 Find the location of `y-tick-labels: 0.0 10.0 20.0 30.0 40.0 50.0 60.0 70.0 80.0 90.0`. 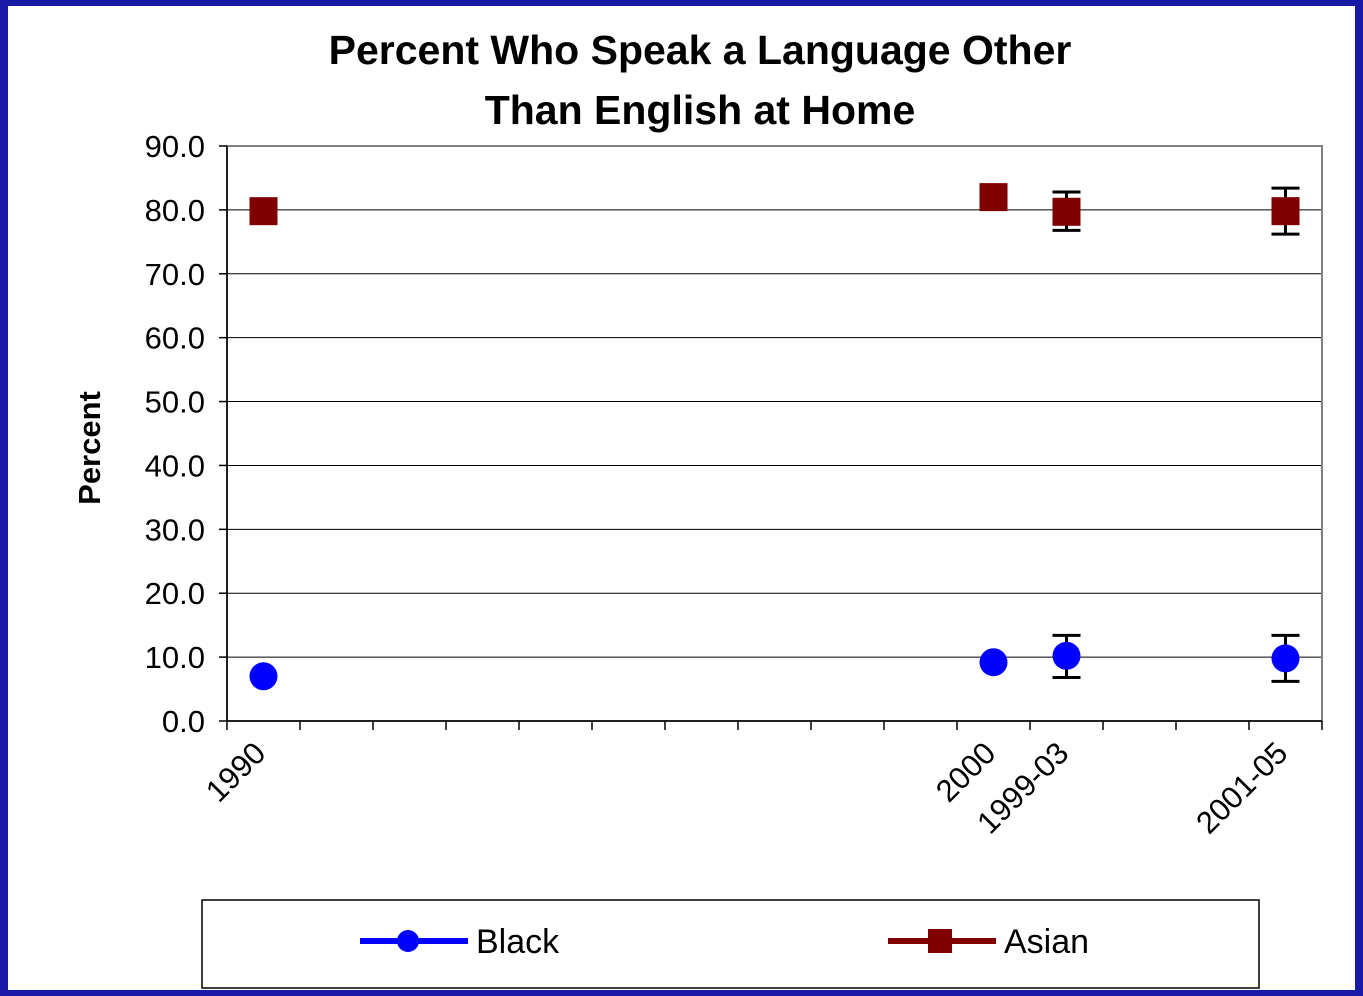

y-tick-labels: 0.0 10.0 20.0 30.0 40.0 50.0 60.0 70.0 80.0 90.0 is located at coordinates (175, 434).